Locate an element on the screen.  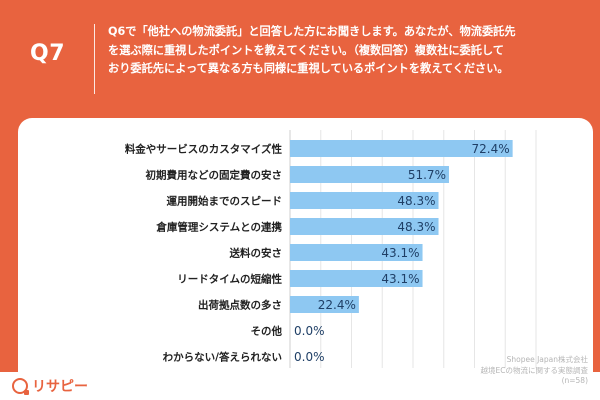
question-line: を選ぶ際に重視したポイントを教えてください。（複数回答）複数社に委託して is located at coordinates (306, 50).